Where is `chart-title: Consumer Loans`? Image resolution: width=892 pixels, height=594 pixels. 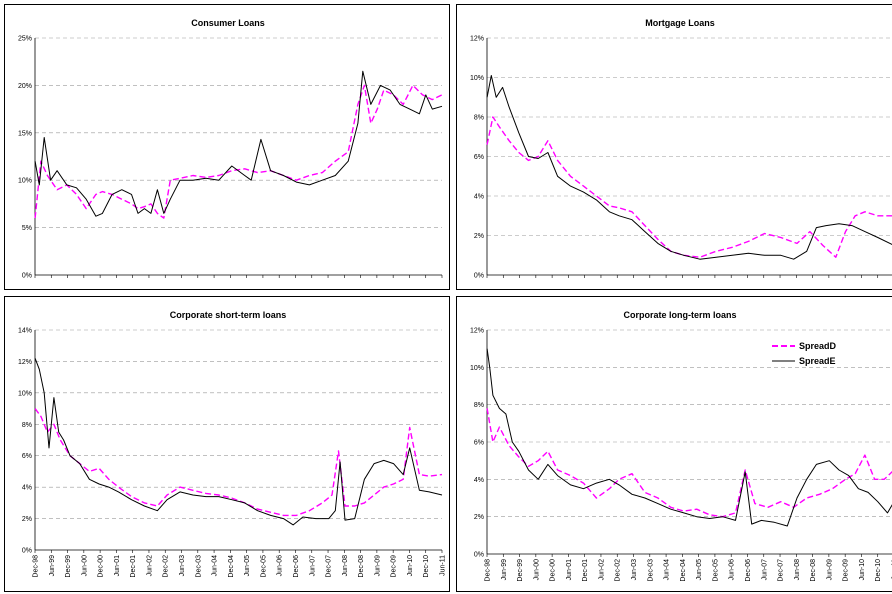 chart-title: Consumer Loans is located at coordinates (228, 23).